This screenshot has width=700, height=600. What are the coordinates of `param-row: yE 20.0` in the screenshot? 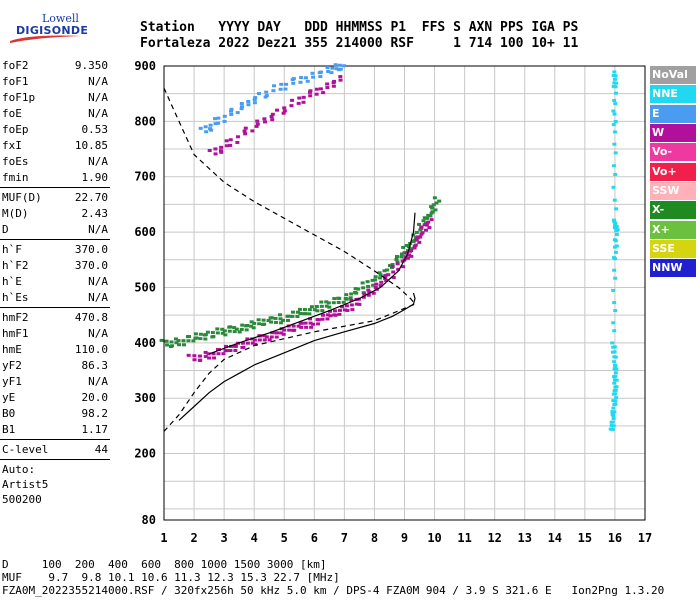 It's located at (56, 398).